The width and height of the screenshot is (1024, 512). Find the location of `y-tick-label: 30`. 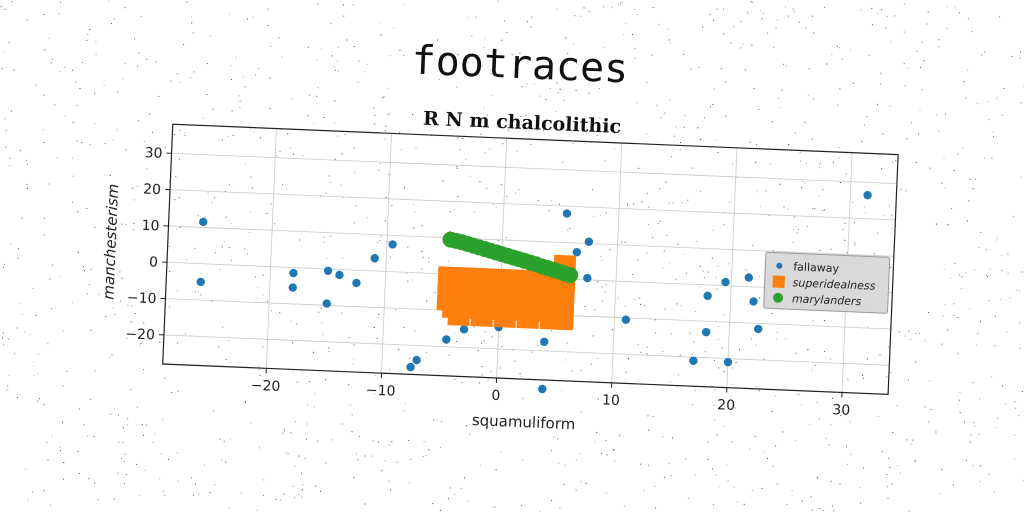

y-tick-label: 30 is located at coordinates (153, 153).